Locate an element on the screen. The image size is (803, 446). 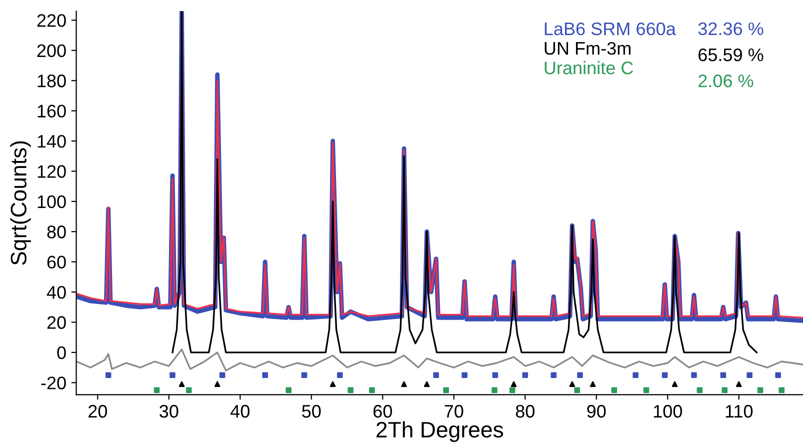
y-tick-label: 120 is located at coordinates (52, 171).